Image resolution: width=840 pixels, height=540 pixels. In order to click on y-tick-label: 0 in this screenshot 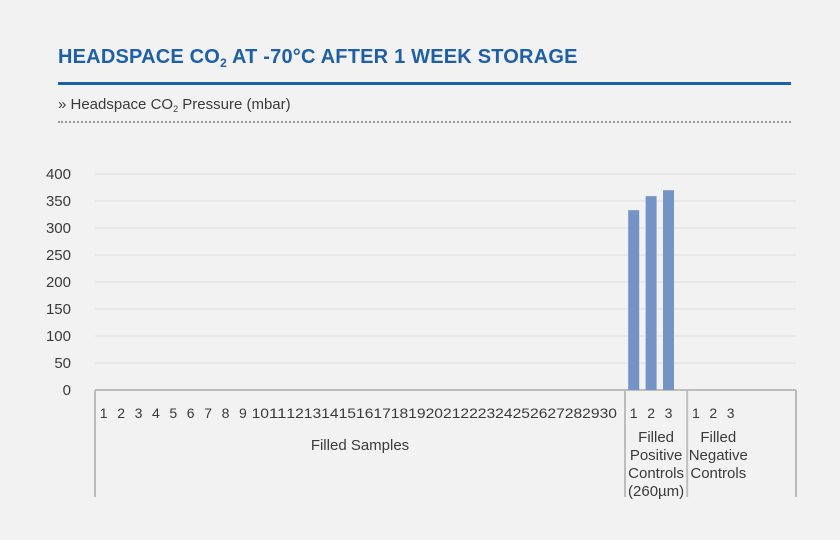, I will do `click(67, 390)`.